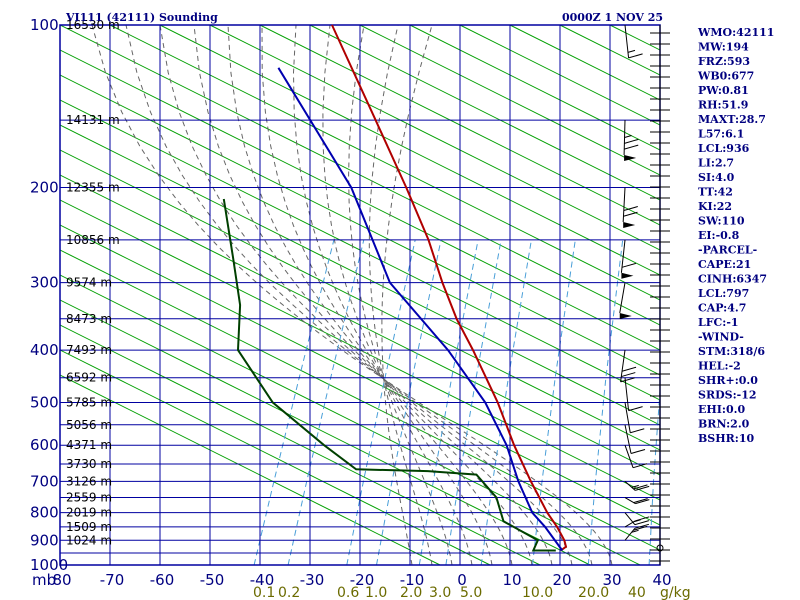 The width and height of the screenshot is (800, 600). Describe the element at coordinates (660, 548) in the screenshot. I see `barb-origin` at that location.